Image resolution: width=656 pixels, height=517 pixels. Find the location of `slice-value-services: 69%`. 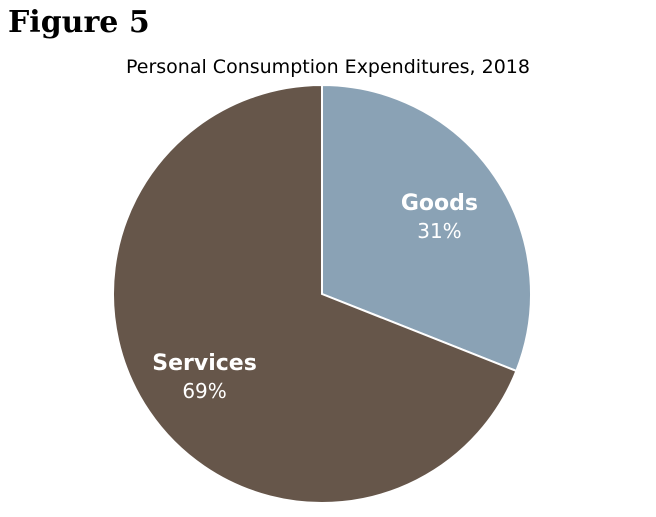

slice-value-services: 69% is located at coordinates (204, 391).